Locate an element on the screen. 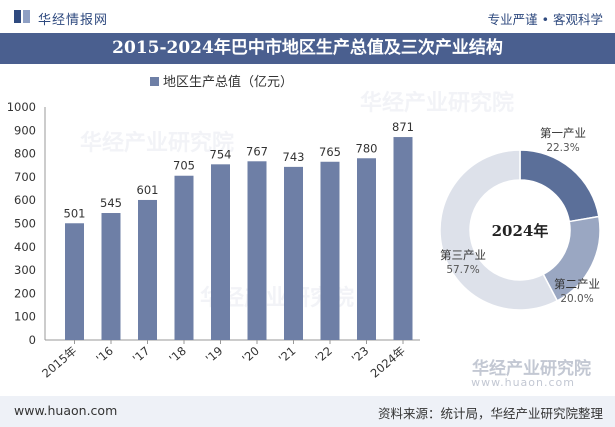 This screenshot has height=427, width=615. x-tick-label: '18 is located at coordinates (177, 355).